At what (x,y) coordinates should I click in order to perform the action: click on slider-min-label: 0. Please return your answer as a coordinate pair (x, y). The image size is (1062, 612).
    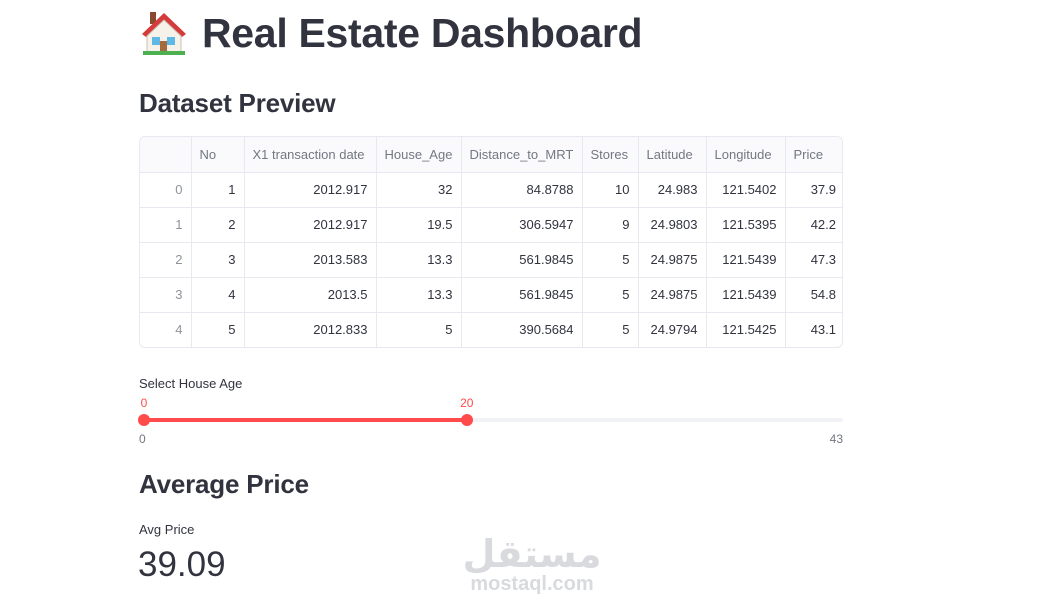
    Looking at the image, I should click on (142, 439).